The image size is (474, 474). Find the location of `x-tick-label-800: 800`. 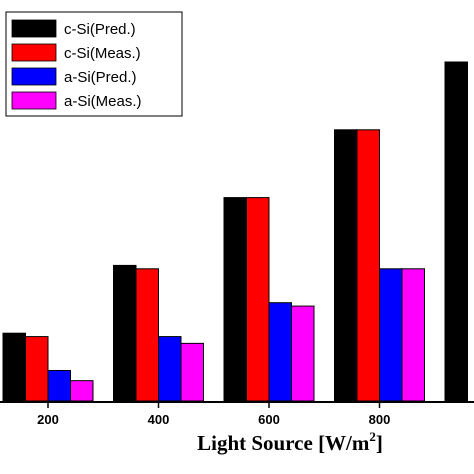

x-tick-label-800: 800 is located at coordinates (380, 419).